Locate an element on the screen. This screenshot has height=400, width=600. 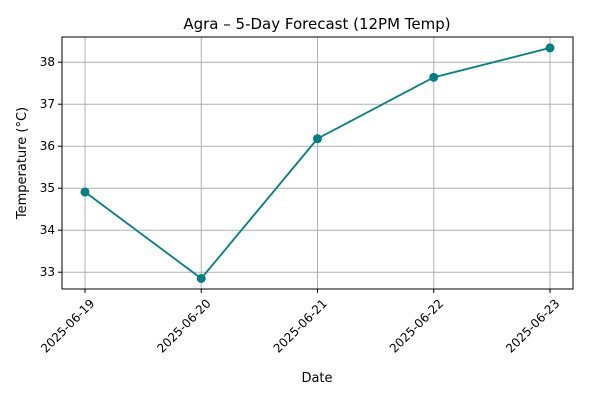
y-tick-label: 34 is located at coordinates (47, 230).